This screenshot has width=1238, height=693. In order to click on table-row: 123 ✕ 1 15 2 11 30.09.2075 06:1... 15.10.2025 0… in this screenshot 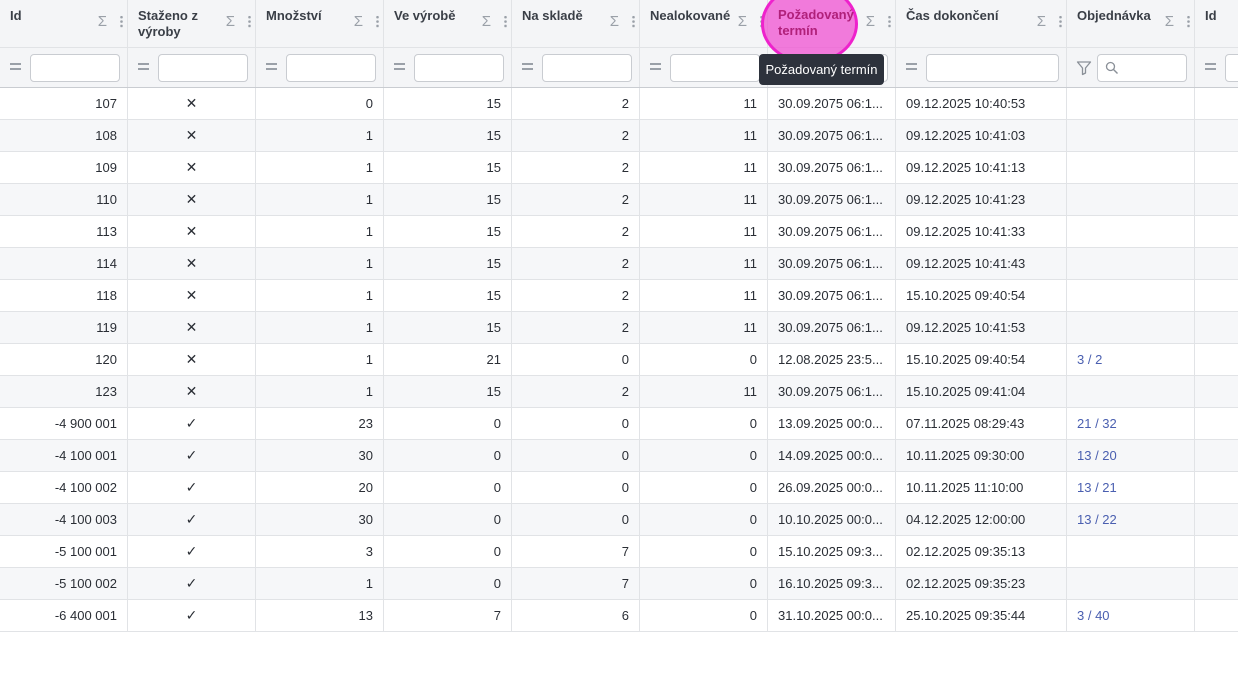, I will do `click(619, 392)`.